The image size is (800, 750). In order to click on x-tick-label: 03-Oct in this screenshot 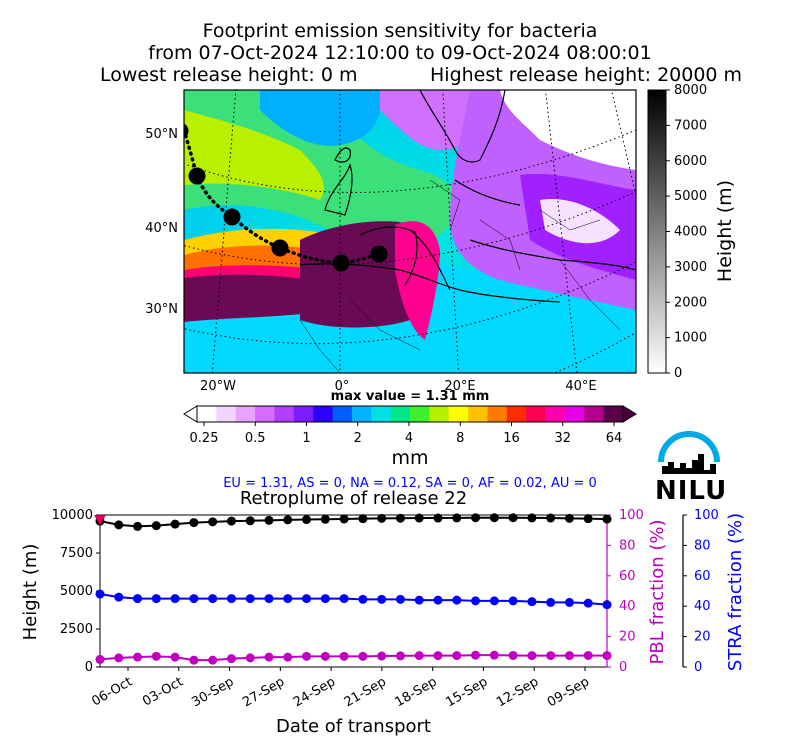, I will do `click(163, 691)`.